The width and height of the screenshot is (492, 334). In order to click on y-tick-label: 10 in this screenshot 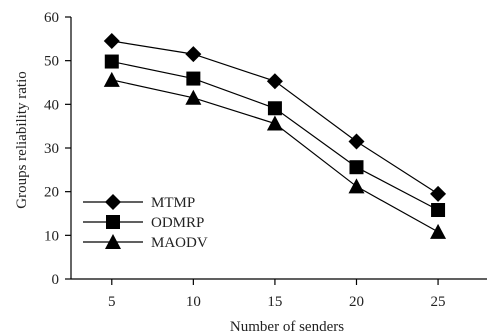, I will do `click(51, 236)`.